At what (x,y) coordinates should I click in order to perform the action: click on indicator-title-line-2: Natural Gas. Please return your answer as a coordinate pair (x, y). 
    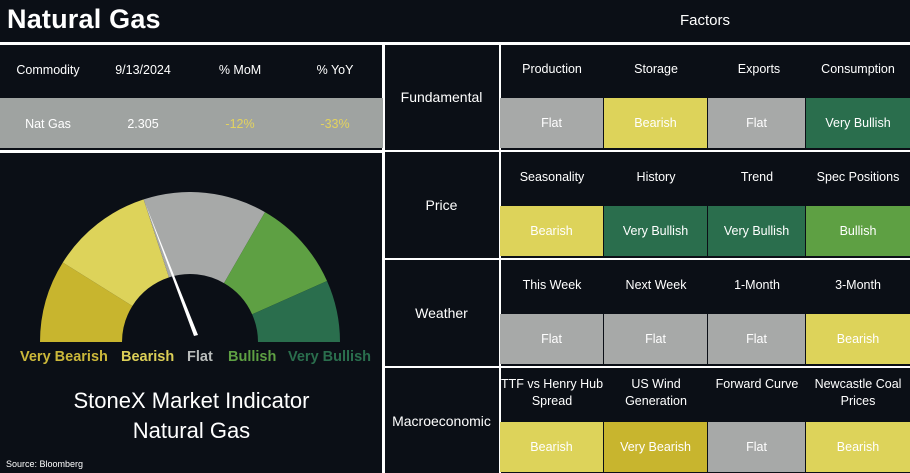
    Looking at the image, I should click on (191, 430).